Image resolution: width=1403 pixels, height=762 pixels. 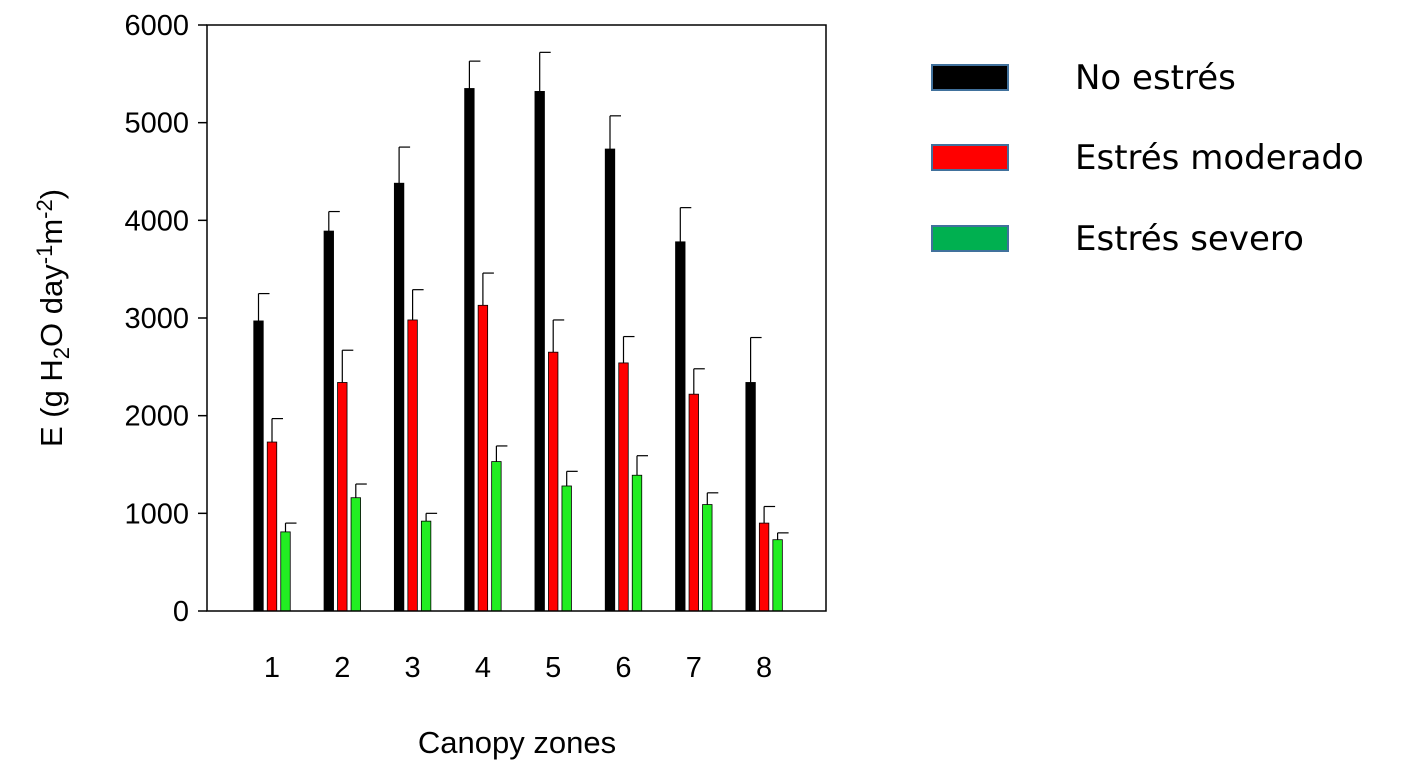 What do you see at coordinates (156, 319) in the screenshot?
I see `y-tick-label: 3000` at bounding box center [156, 319].